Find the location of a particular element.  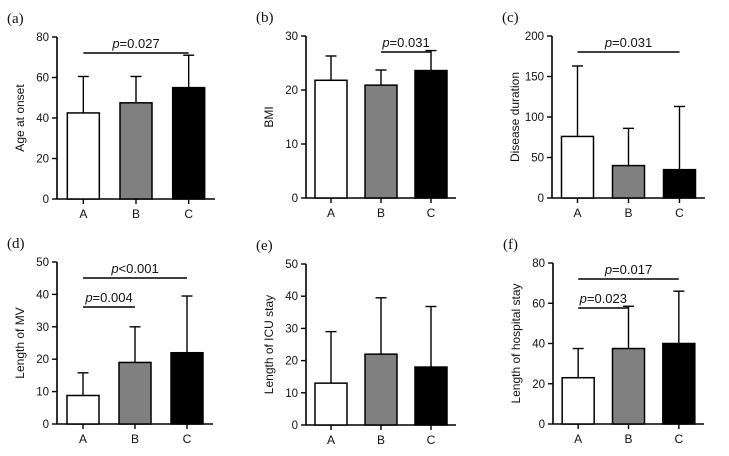

panel-label: (b) is located at coordinates (265, 18).